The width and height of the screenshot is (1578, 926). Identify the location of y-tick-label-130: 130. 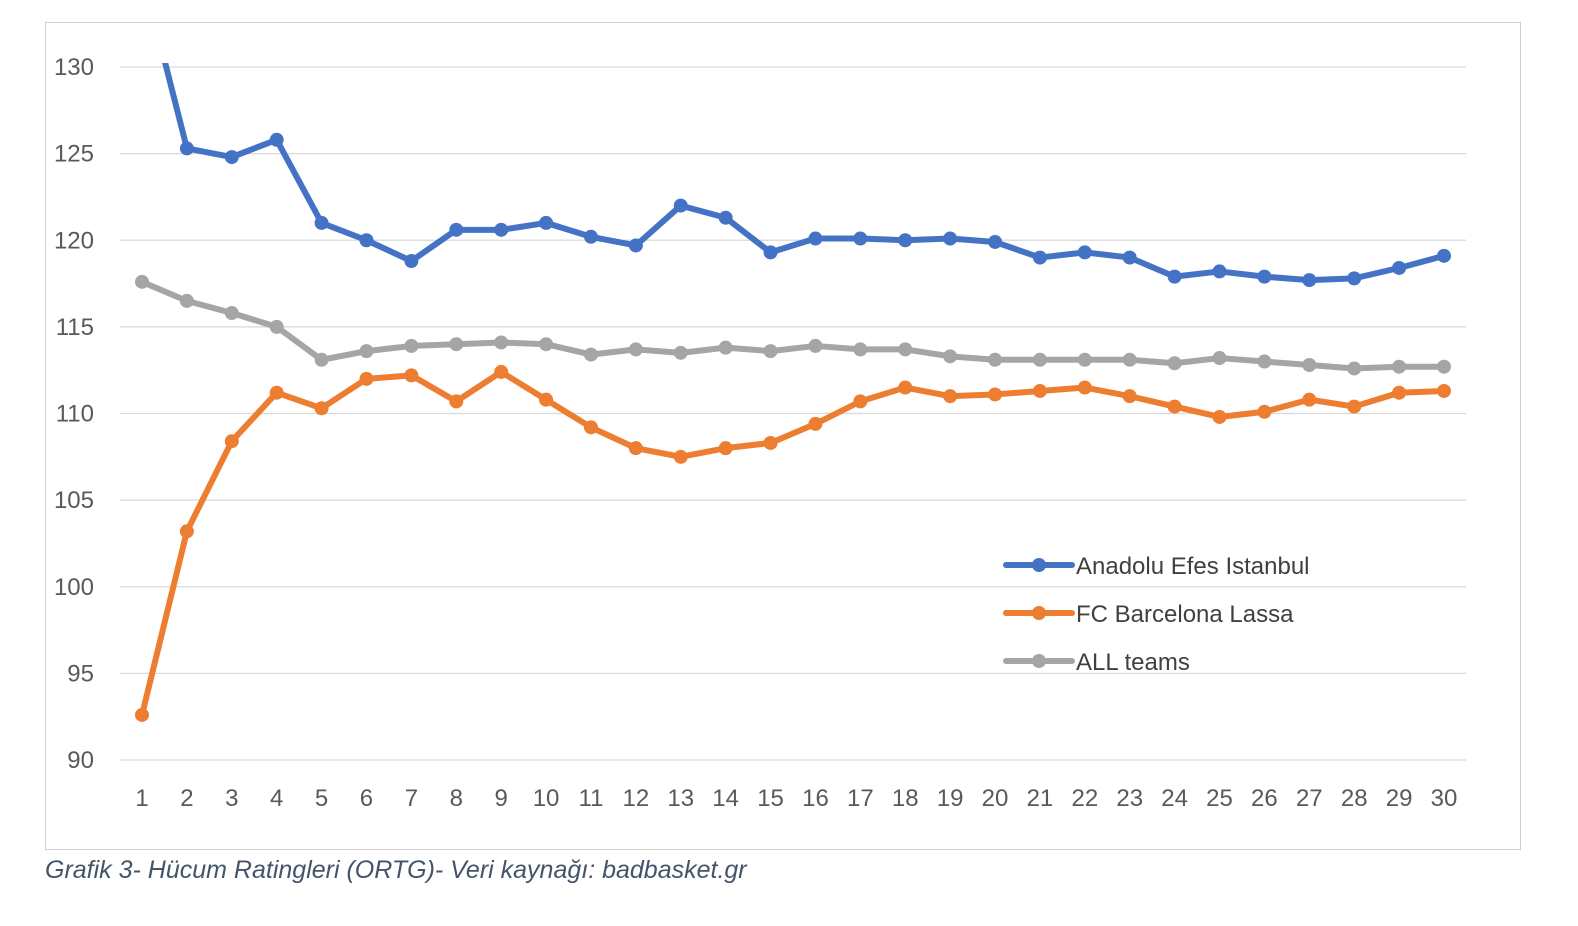
(74, 67).